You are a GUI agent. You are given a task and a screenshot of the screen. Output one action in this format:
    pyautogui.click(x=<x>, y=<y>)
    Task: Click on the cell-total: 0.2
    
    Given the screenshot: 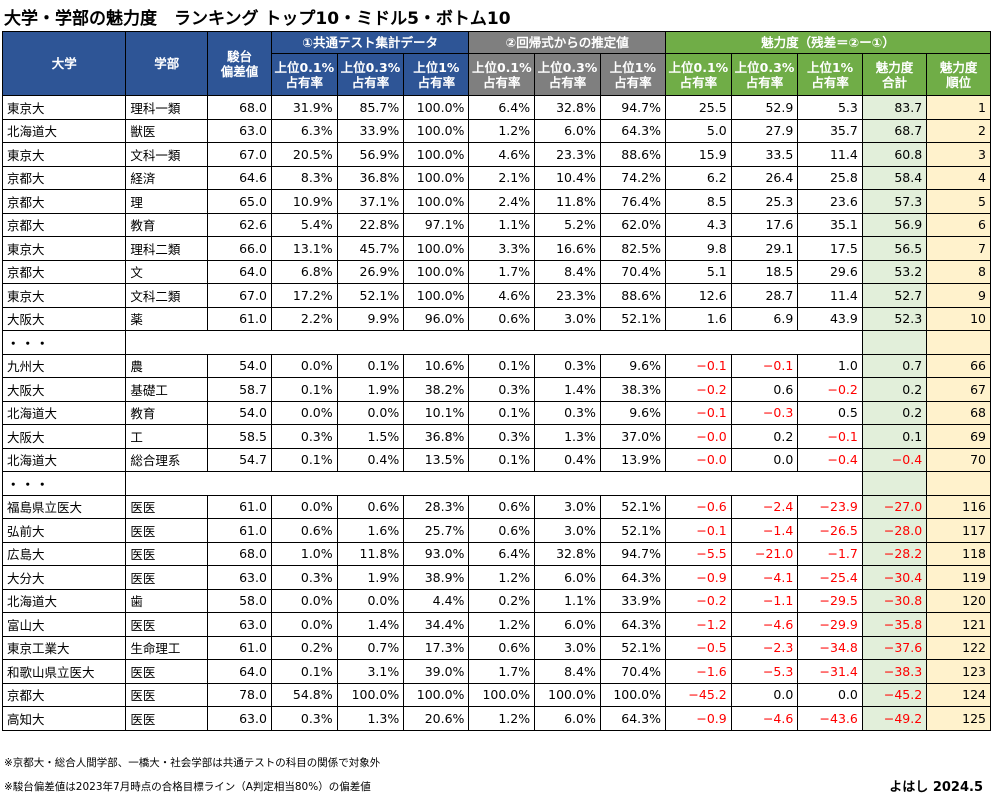 What is the action you would take?
    pyautogui.click(x=894, y=389)
    